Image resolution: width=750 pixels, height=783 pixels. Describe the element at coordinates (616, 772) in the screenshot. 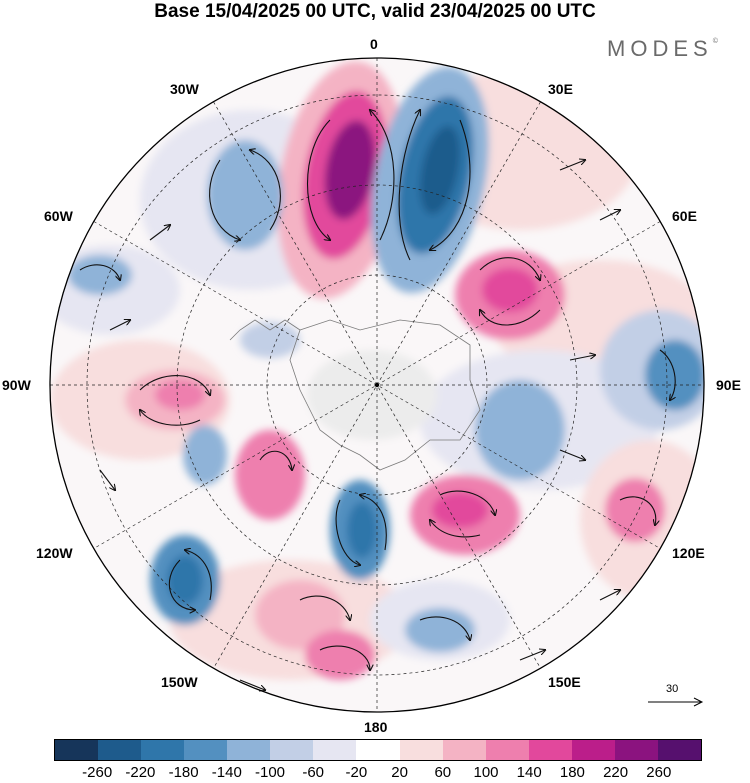

I see `colorbar-tick-label: 220` at that location.